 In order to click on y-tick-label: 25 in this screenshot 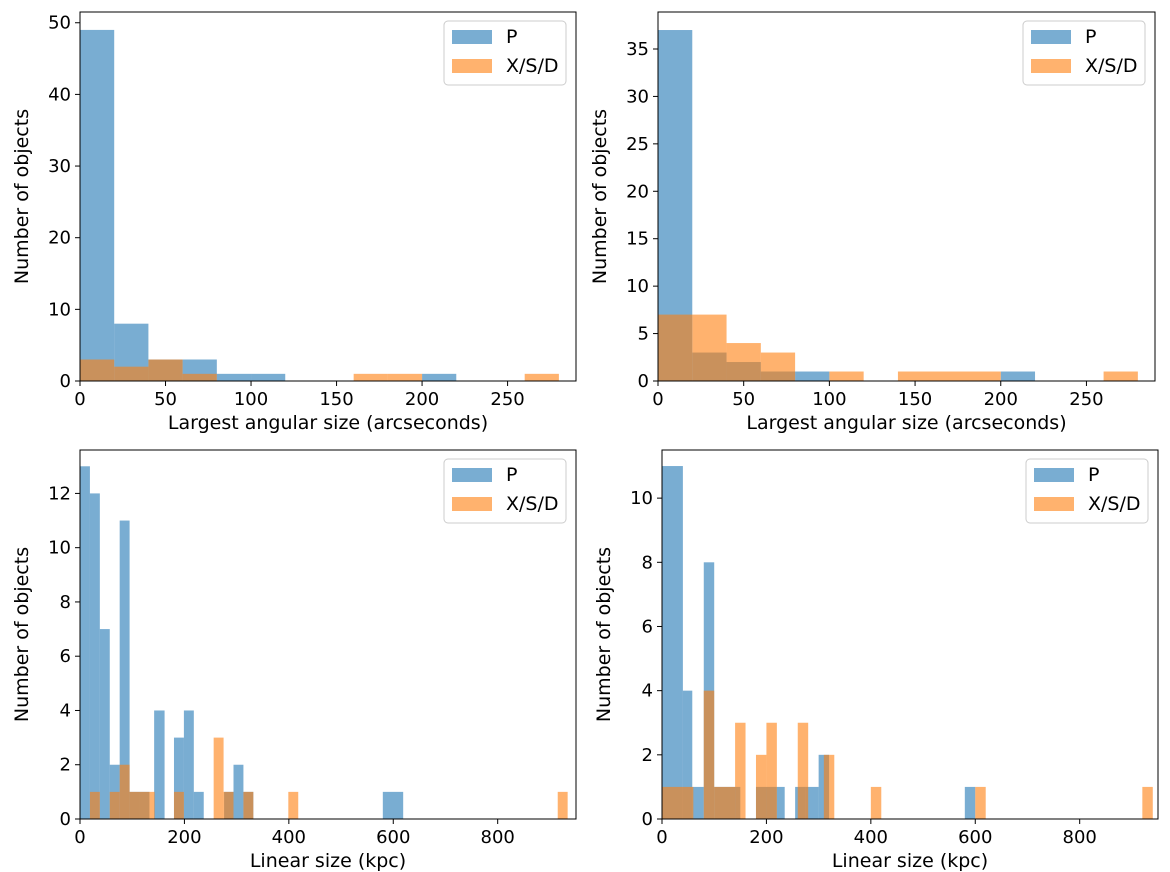, I will do `click(637, 144)`.